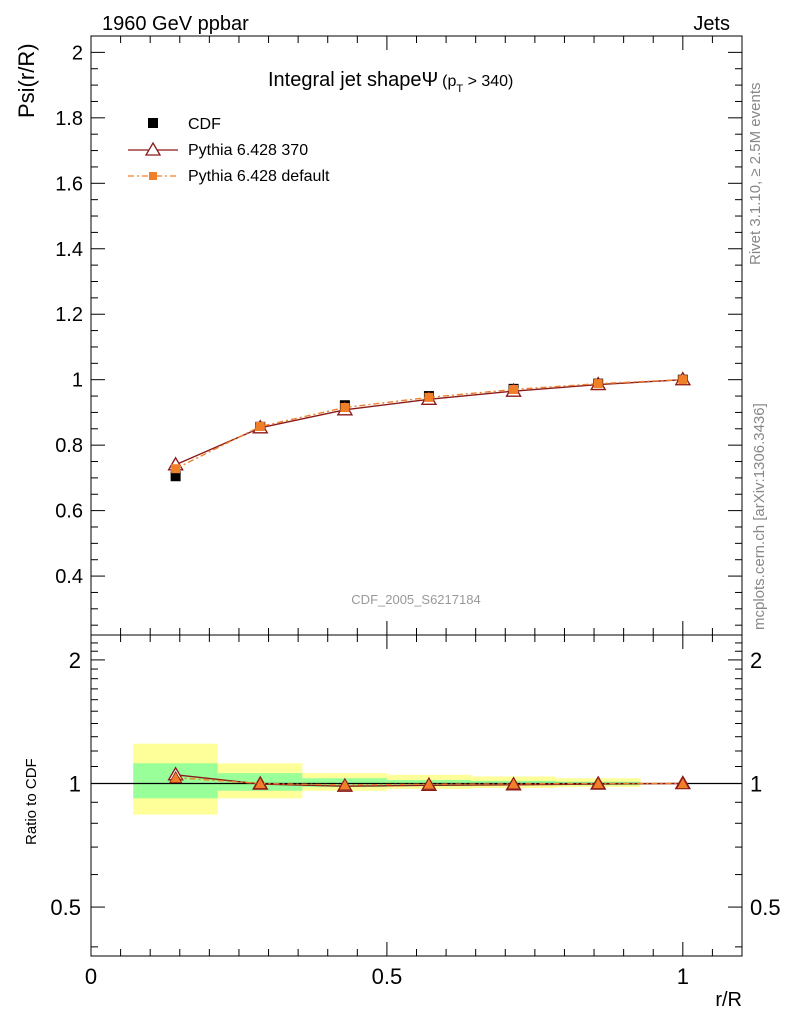 The image size is (786, 1024). Describe the element at coordinates (415, 599) in the screenshot. I see `analysis-watermark: CDF_2005_S6217184` at that location.